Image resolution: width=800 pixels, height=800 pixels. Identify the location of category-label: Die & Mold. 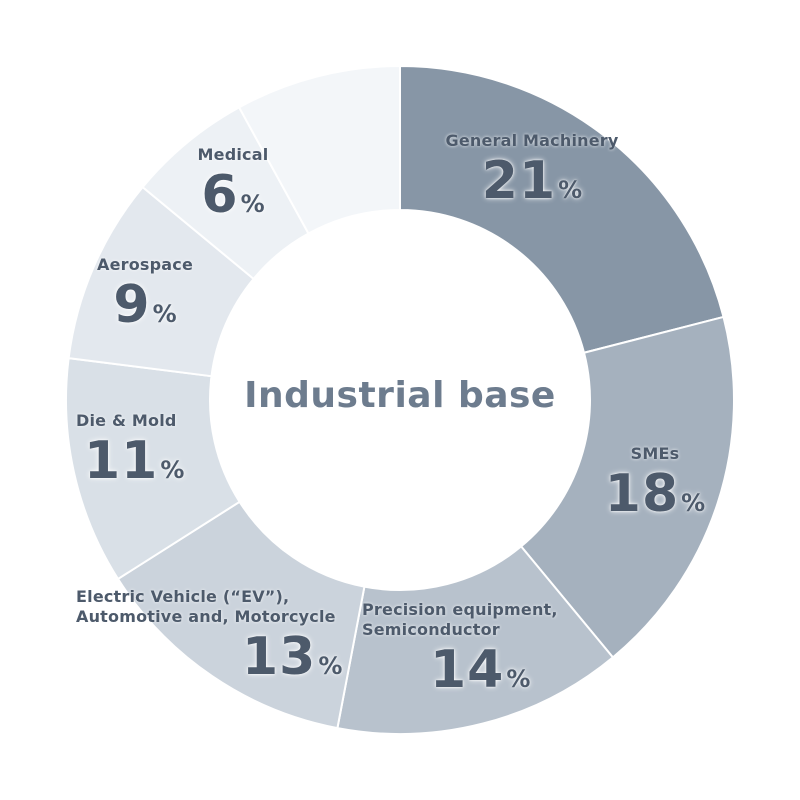
(126, 420).